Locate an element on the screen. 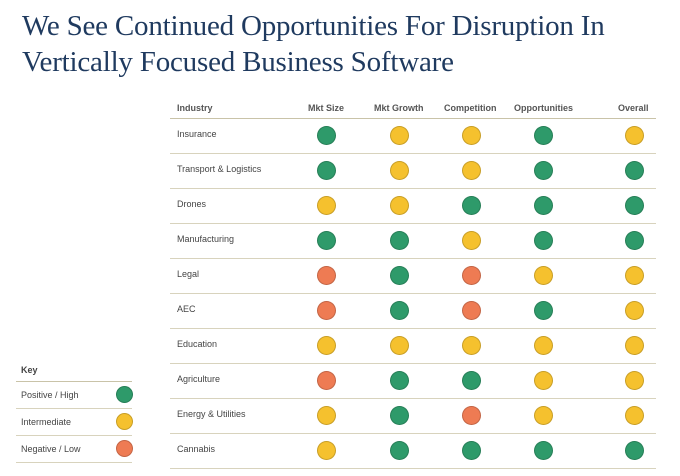 The image size is (680, 476). industry-label: Agriculture is located at coordinates (199, 379).